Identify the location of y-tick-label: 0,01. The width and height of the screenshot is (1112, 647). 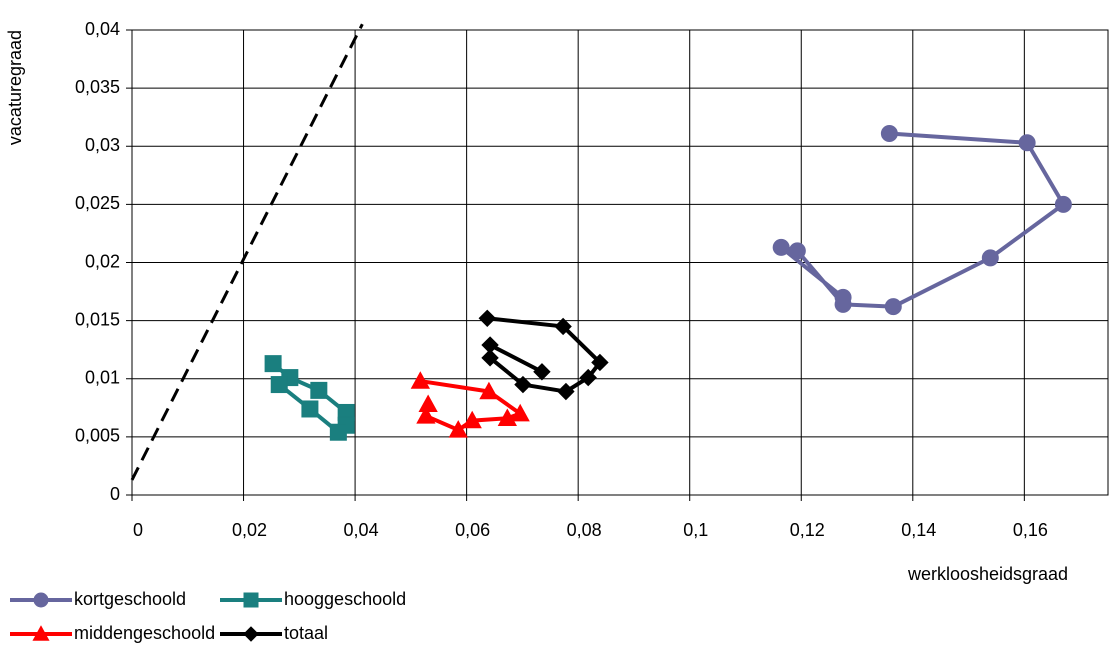
(102, 378).